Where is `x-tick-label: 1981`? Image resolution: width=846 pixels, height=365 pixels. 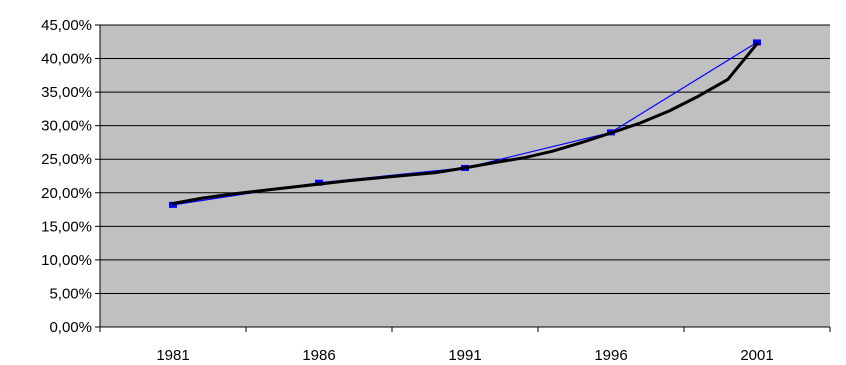 x-tick-label: 1981 is located at coordinates (172, 355).